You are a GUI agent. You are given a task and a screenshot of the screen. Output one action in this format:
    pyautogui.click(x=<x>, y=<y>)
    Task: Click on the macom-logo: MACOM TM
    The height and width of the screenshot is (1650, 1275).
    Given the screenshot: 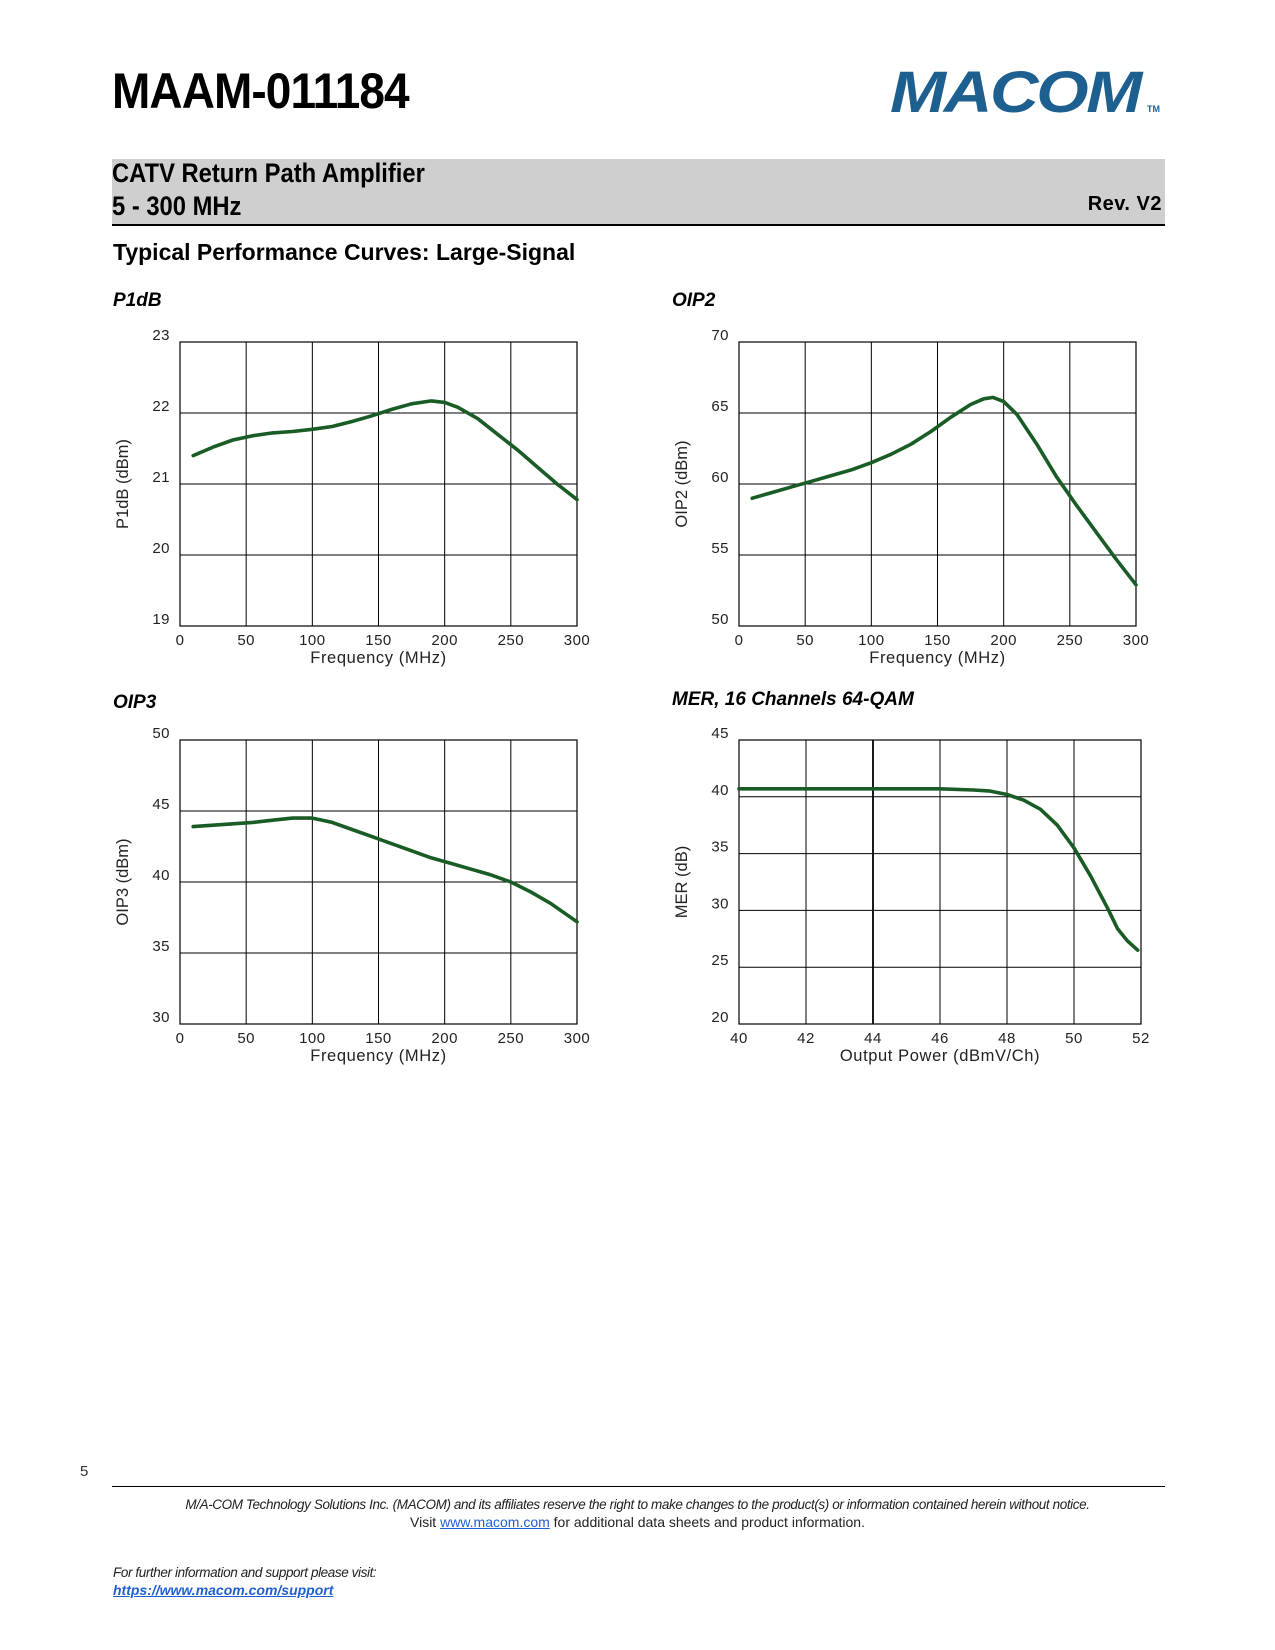 What is the action you would take?
    pyautogui.click(x=1025, y=92)
    